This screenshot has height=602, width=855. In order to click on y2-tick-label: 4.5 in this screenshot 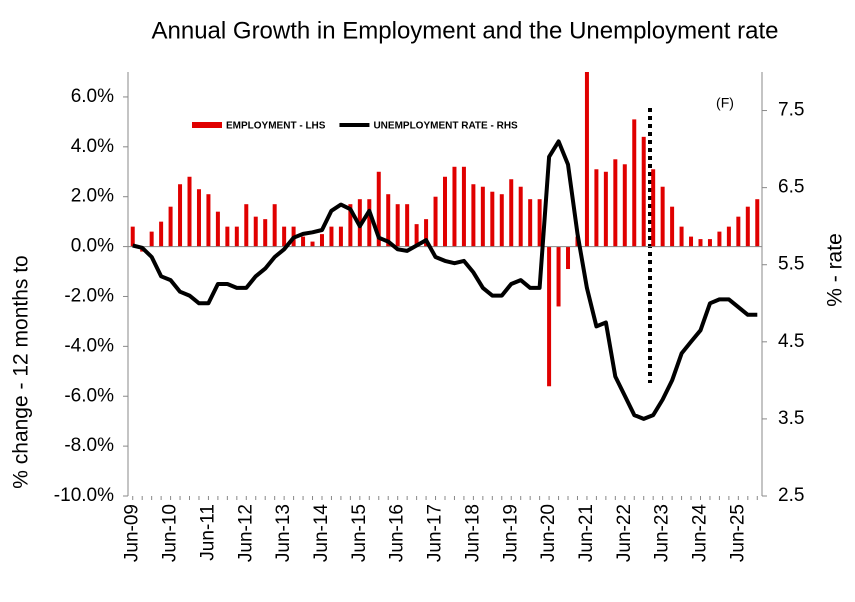, I will do `click(791, 341)`.